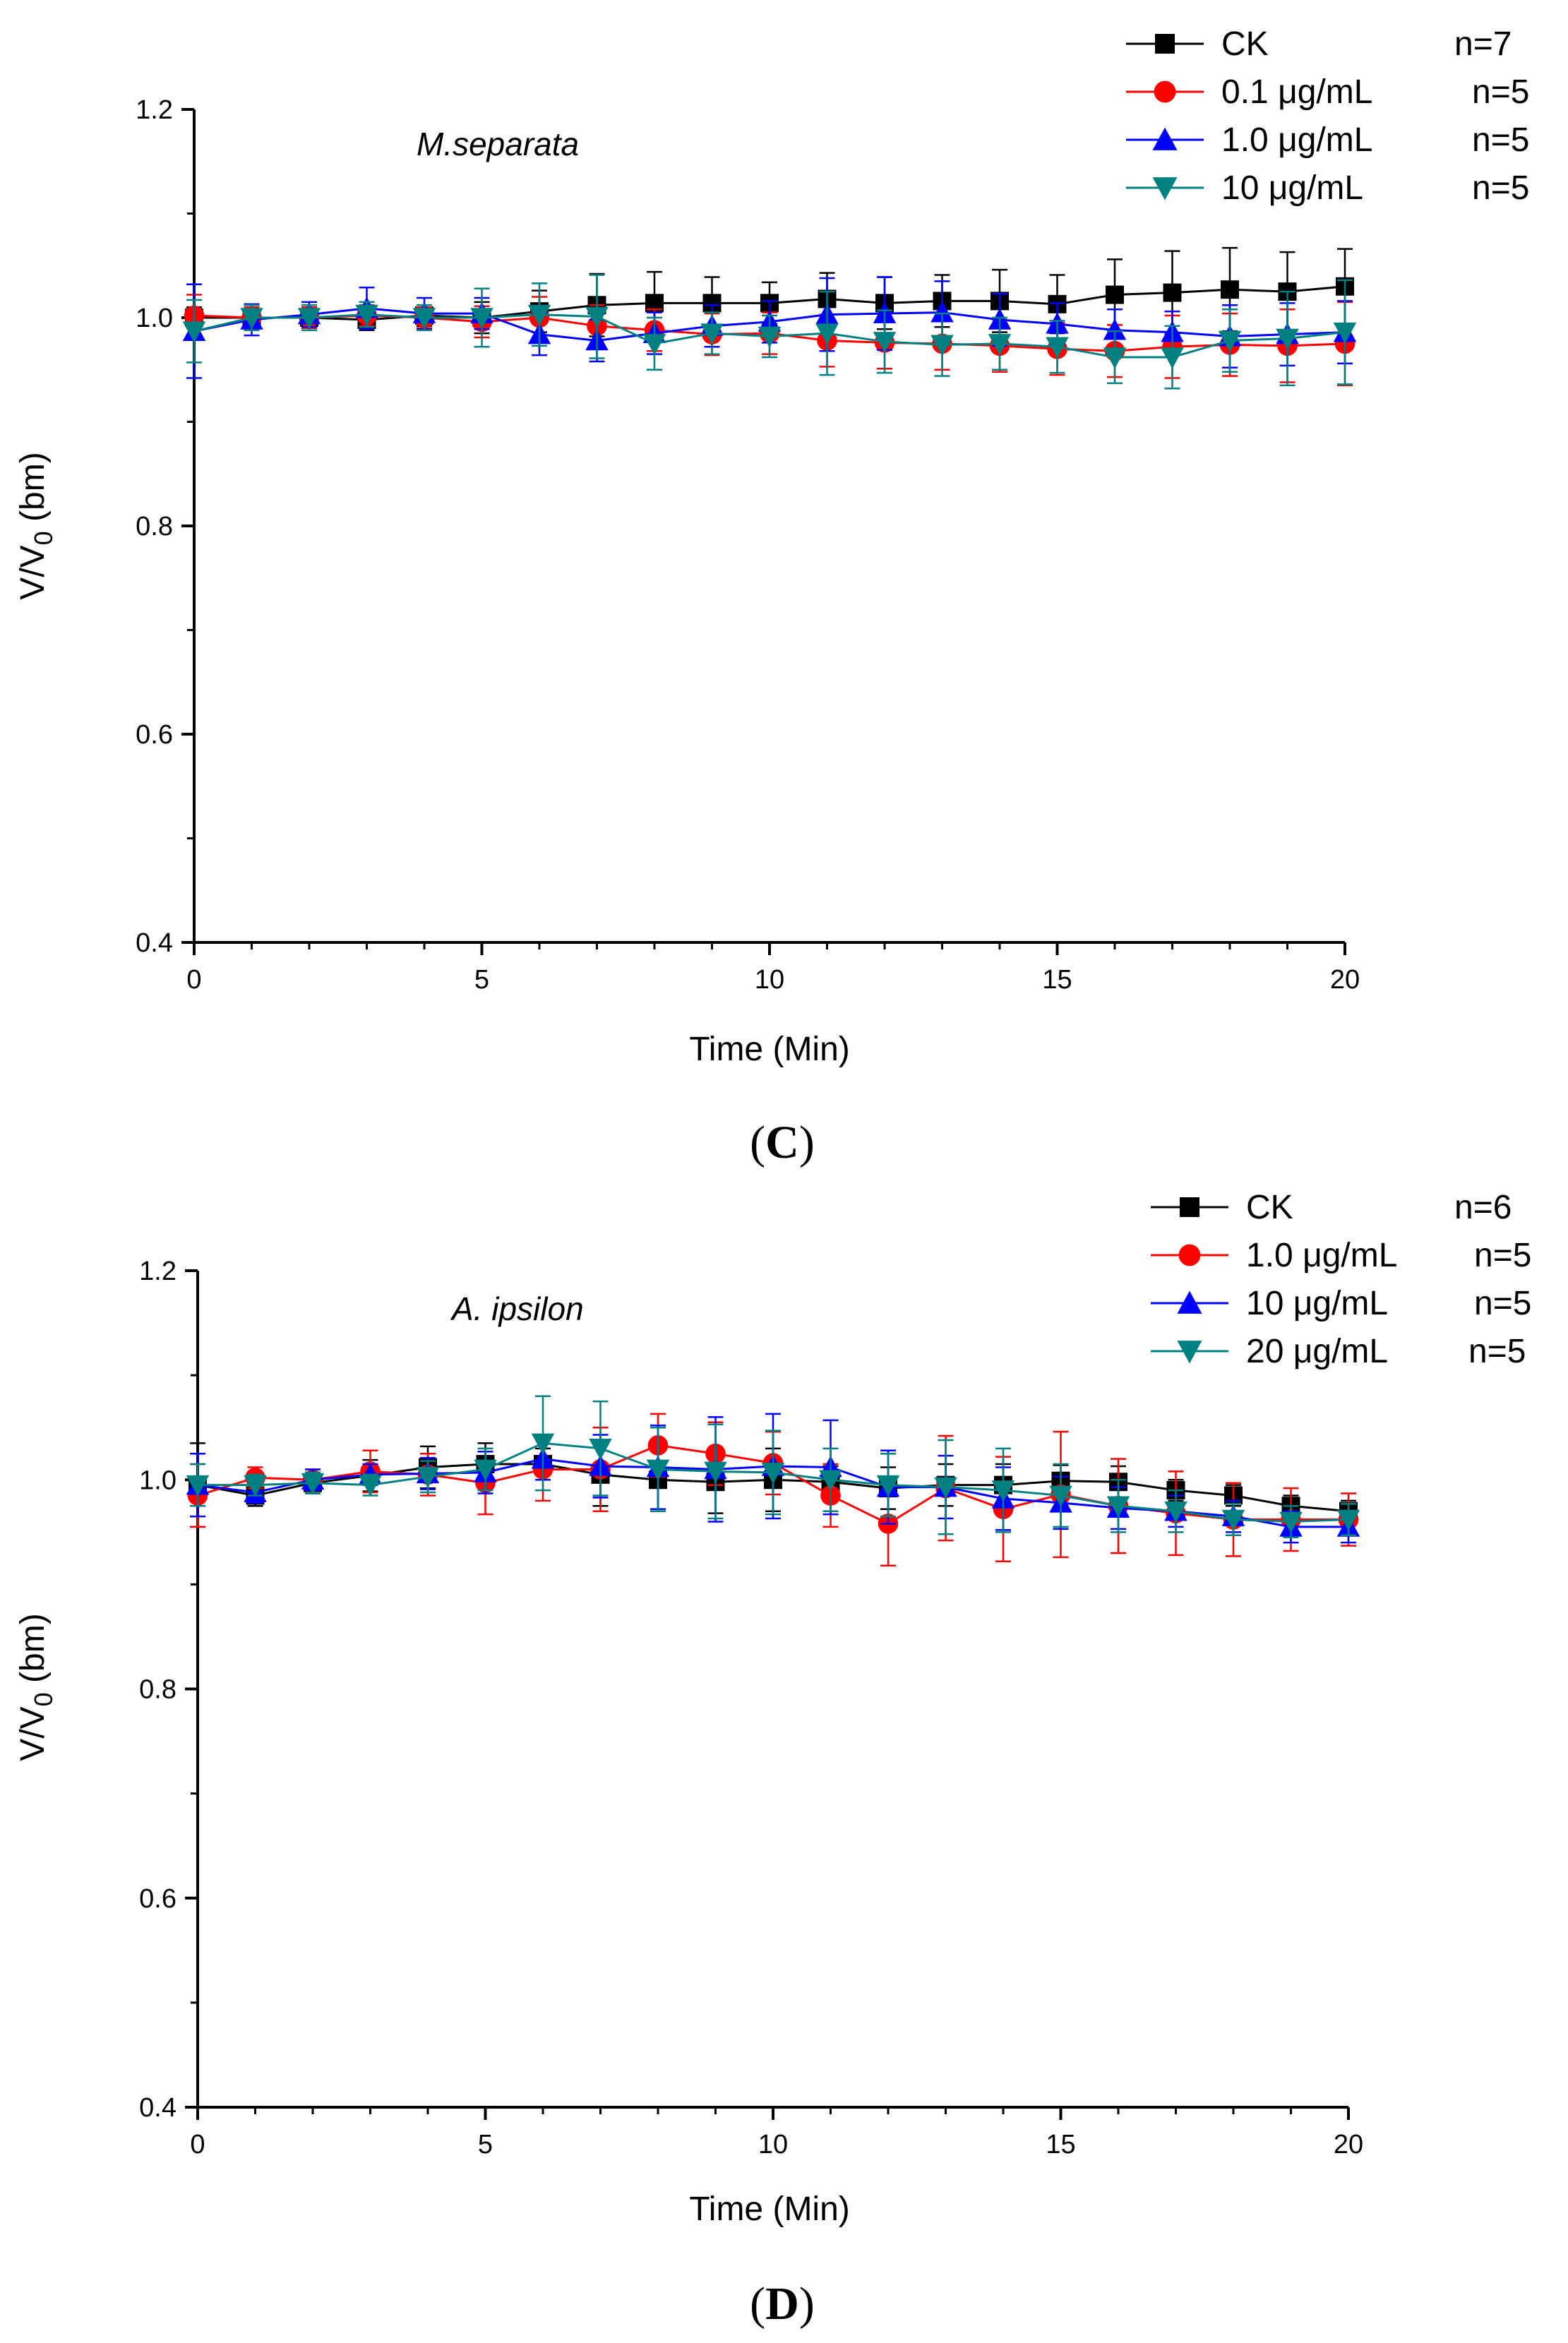 This screenshot has width=1568, height=2343. What do you see at coordinates (1483, 1207) in the screenshot?
I see `legend-n: n=6` at bounding box center [1483, 1207].